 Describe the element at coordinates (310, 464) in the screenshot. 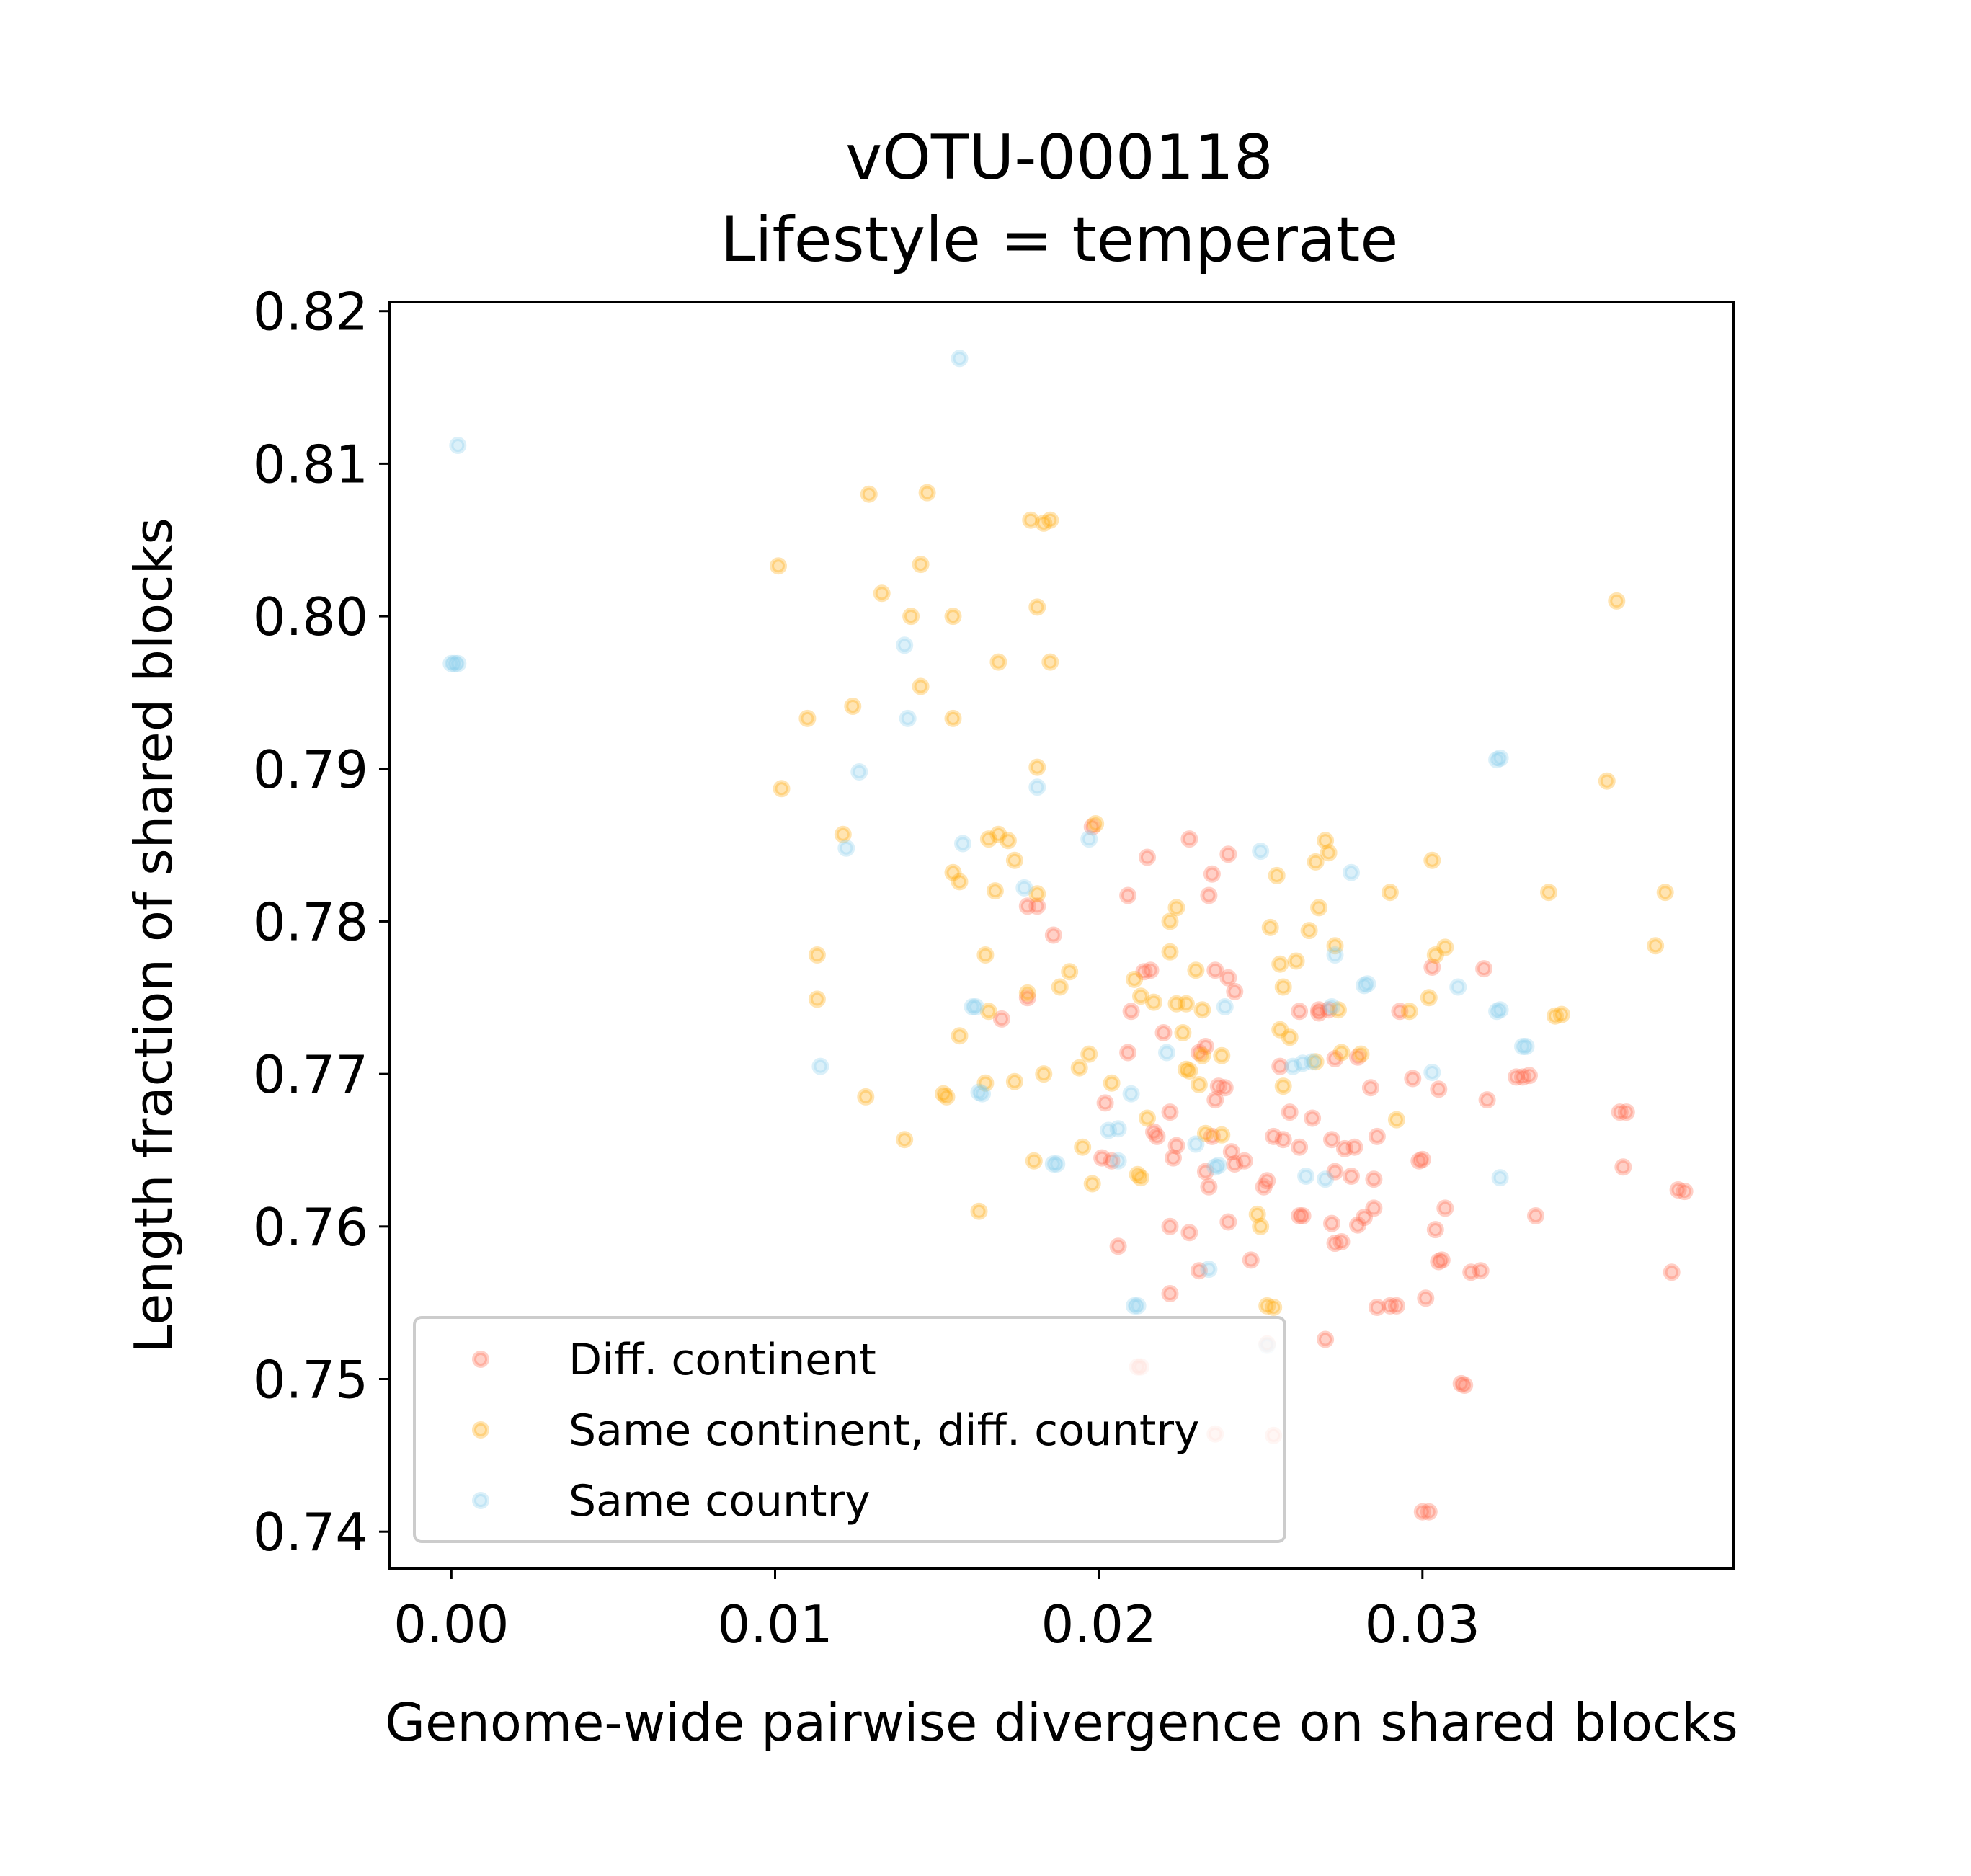

I see `y-tick-label: 0.81` at that location.